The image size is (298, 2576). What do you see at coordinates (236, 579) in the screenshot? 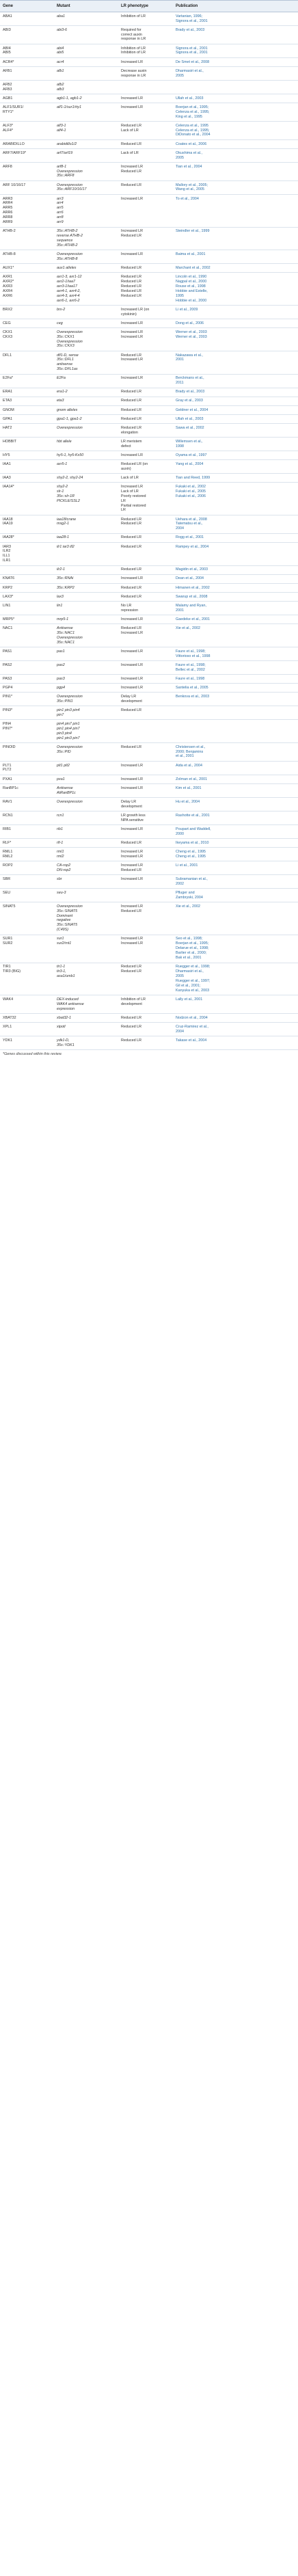
I see `cell-publication: Dean et al., 2004` at bounding box center [236, 579].